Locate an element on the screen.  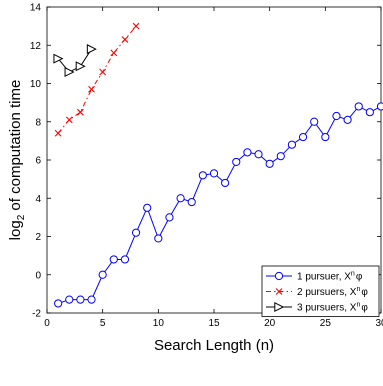
x-tick-label: 15 is located at coordinates (214, 323).